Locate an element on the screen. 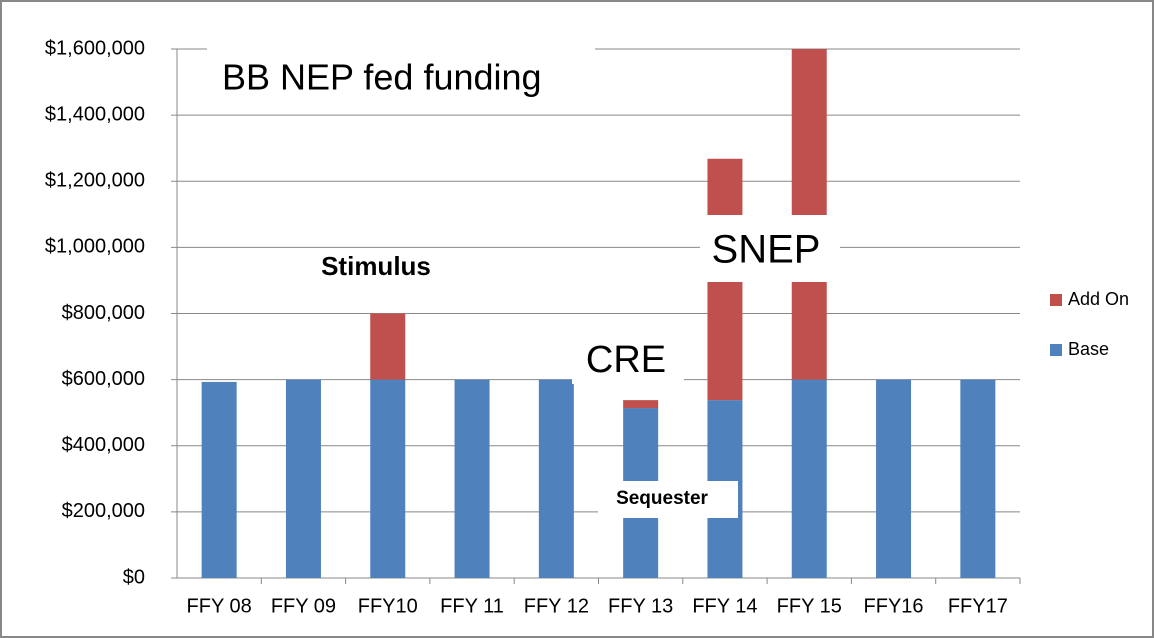 This screenshot has height=638, width=1155. x-tick-label: FFY 13 is located at coordinates (640, 606).